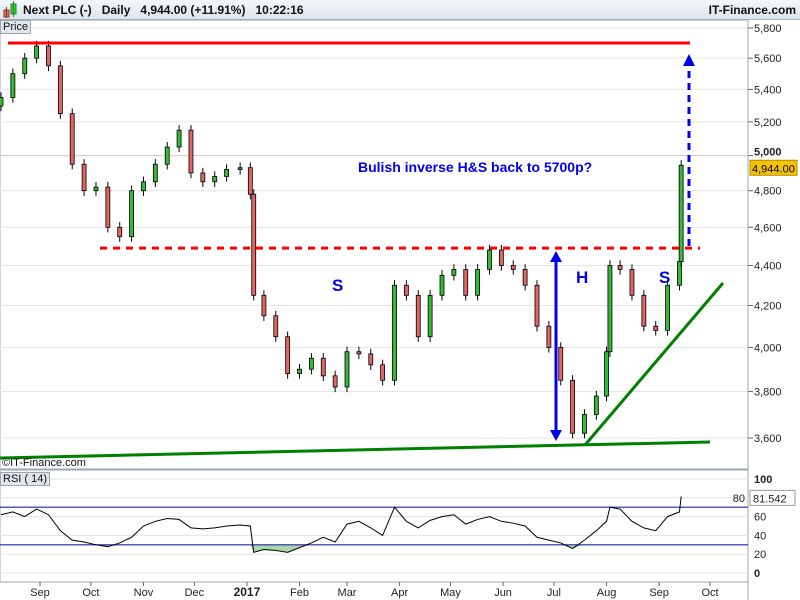 The image size is (800, 600). Describe the element at coordinates (768, 153) in the screenshot. I see `y-tick-label: 5,000` at that location.